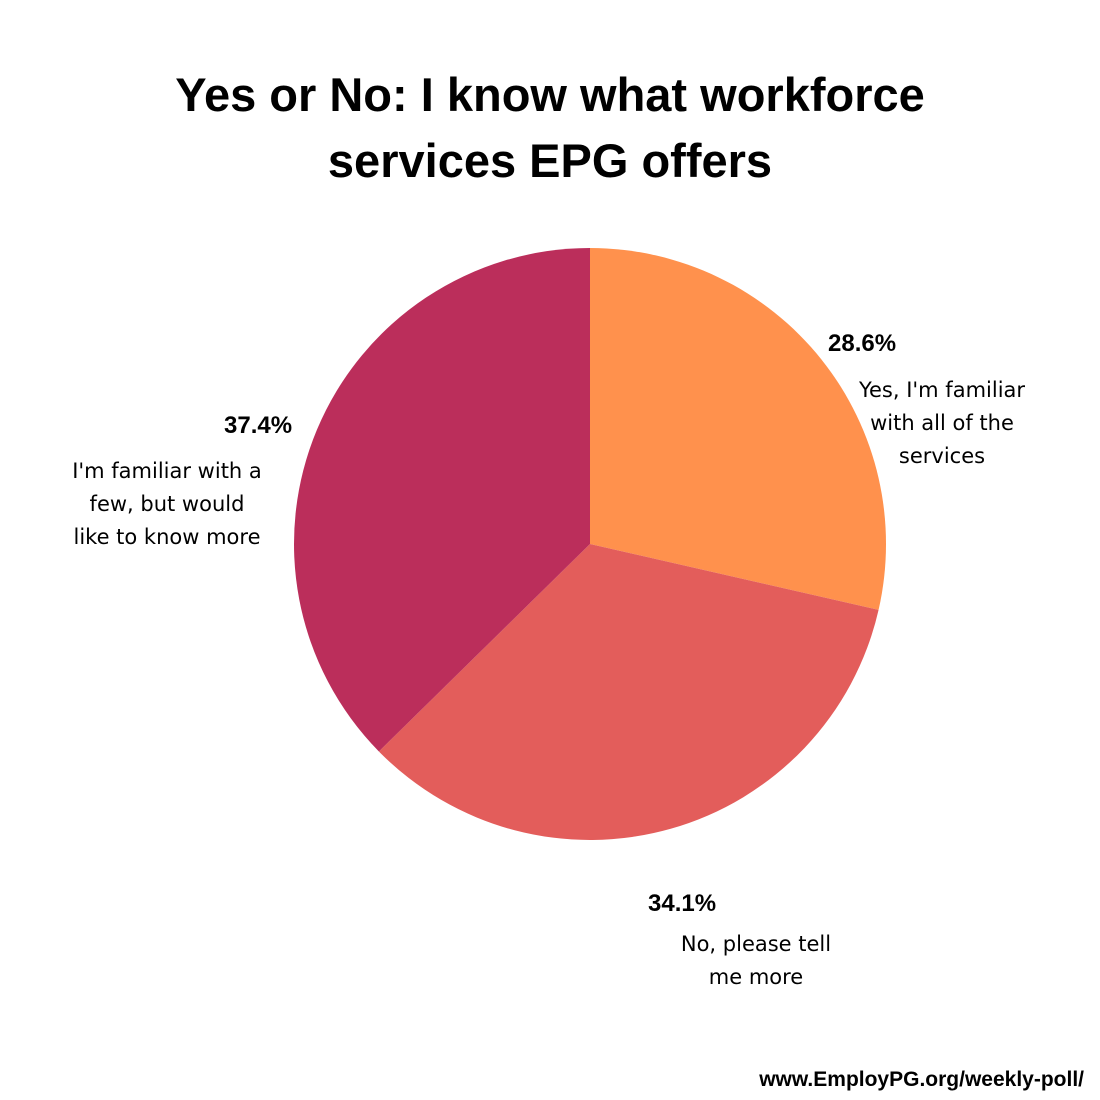  Describe the element at coordinates (942, 456) in the screenshot. I see `slice-label-yes-line-3: services` at that location.